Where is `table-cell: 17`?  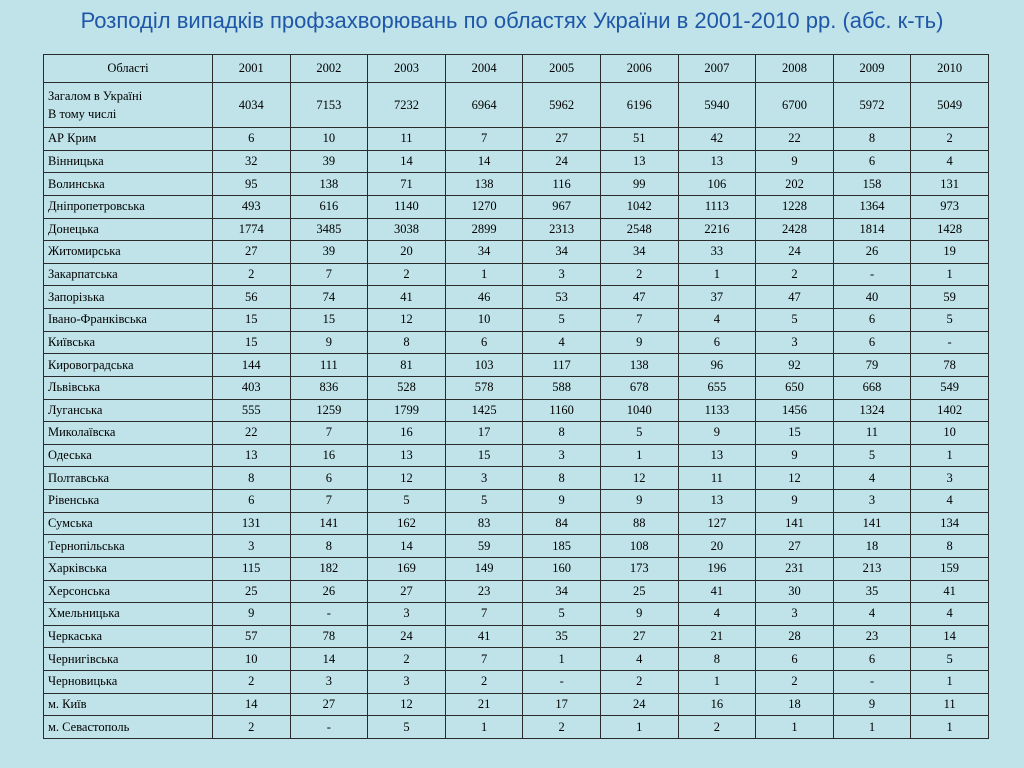 table-cell: 17 is located at coordinates (561, 704).